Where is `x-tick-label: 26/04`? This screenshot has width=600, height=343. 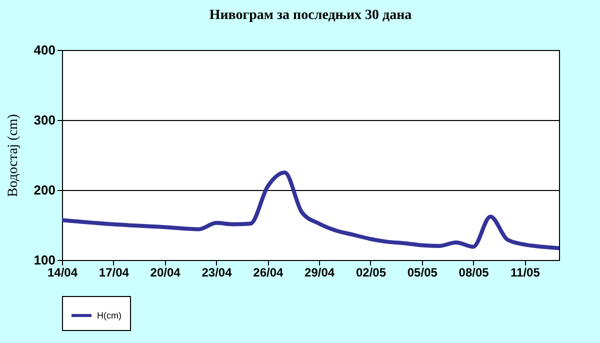
x-tick-label: 26/04 is located at coordinates (268, 273).